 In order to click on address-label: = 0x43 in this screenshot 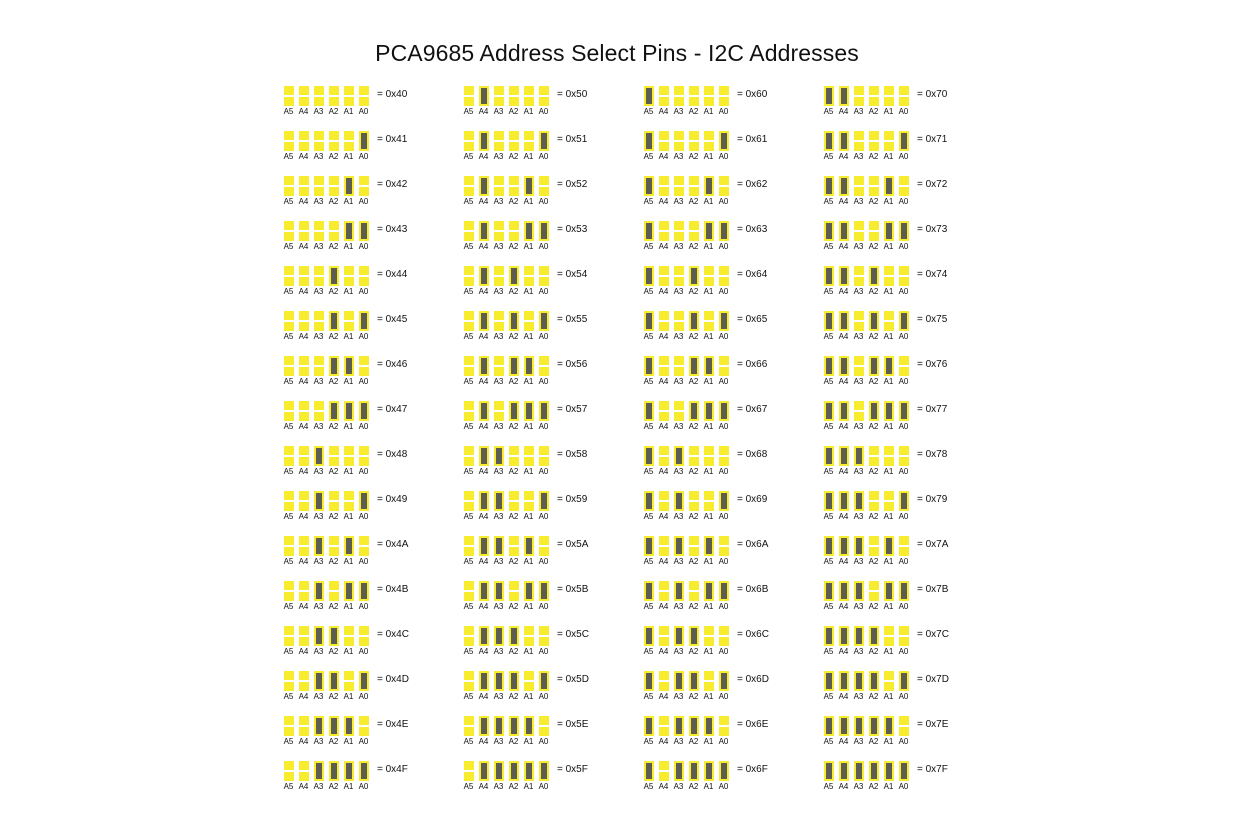, I will do `click(392, 229)`.